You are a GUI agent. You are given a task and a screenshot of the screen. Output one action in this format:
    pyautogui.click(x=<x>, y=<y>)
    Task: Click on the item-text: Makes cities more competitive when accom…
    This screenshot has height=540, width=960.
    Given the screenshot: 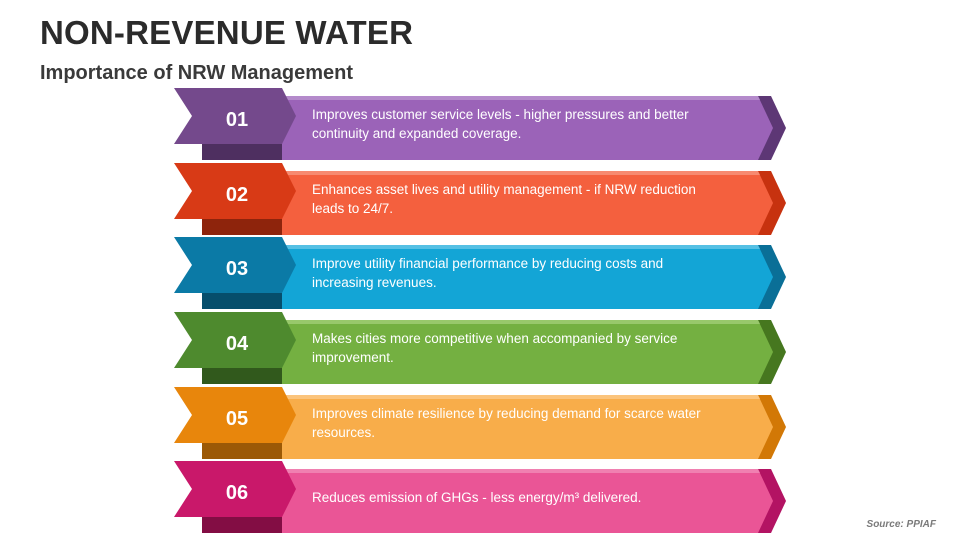 What is the action you would take?
    pyautogui.click(x=495, y=348)
    